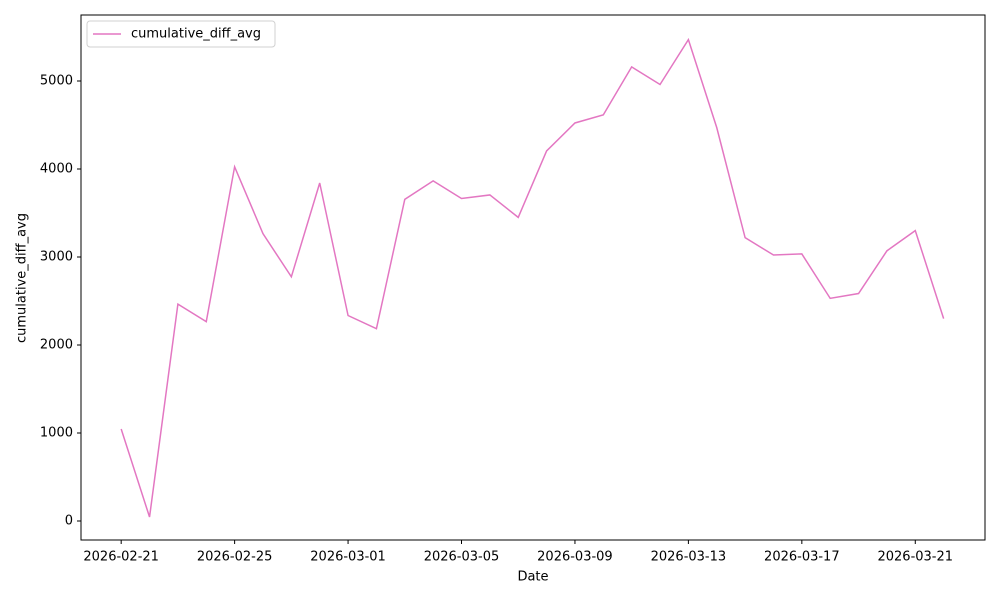 The width and height of the screenshot is (1000, 600). What do you see at coordinates (196, 34) in the screenshot?
I see `legend-label: cumulative_diff_avg` at bounding box center [196, 34].